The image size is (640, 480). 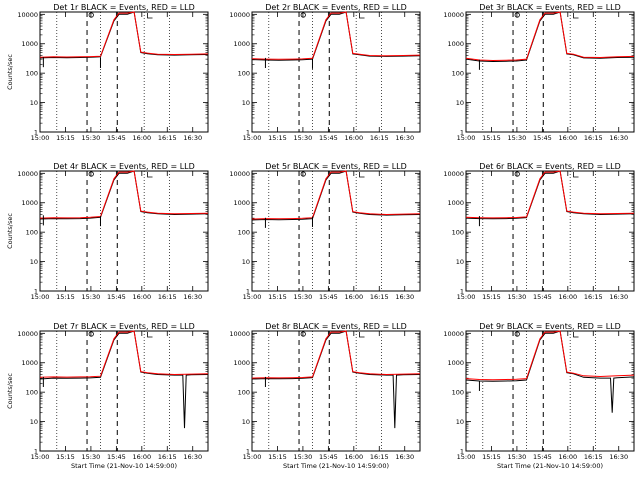 What do you see at coordinates (336, 7) in the screenshot?
I see `panel-title: Det 2r BLACK = Events, RED = LLD` at bounding box center [336, 7].